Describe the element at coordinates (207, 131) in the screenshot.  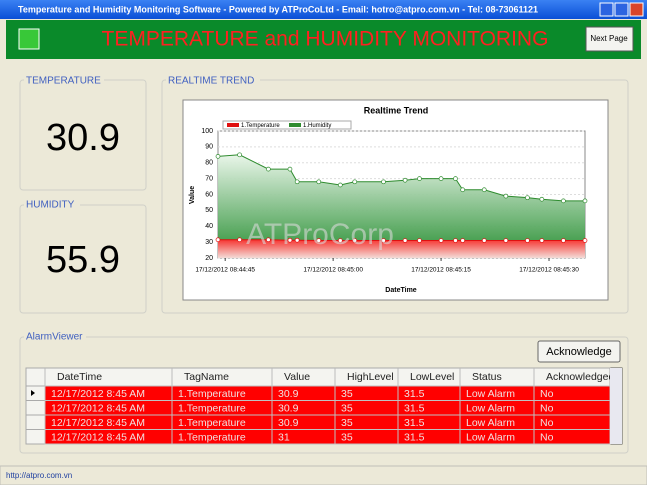
I see `y-tick-label: 100` at that location.